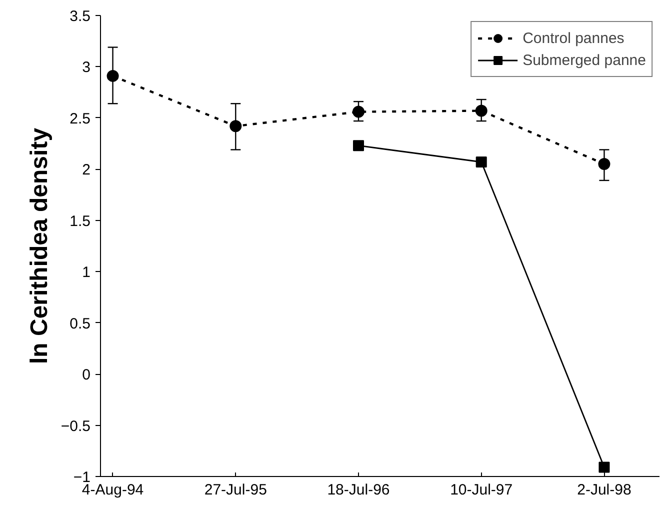 Image resolution: width=669 pixels, height=516 pixels. I want to click on x-tick-label: 2-Jul-98, so click(604, 490).